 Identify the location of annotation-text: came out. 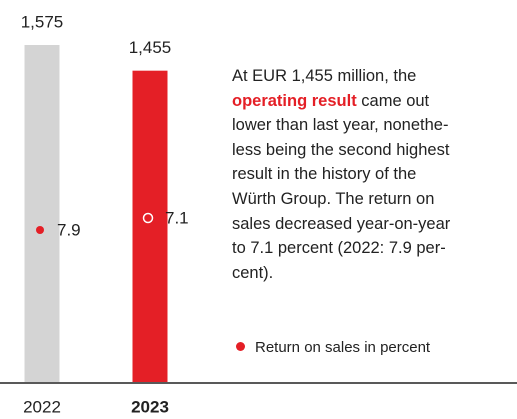
(393, 100).